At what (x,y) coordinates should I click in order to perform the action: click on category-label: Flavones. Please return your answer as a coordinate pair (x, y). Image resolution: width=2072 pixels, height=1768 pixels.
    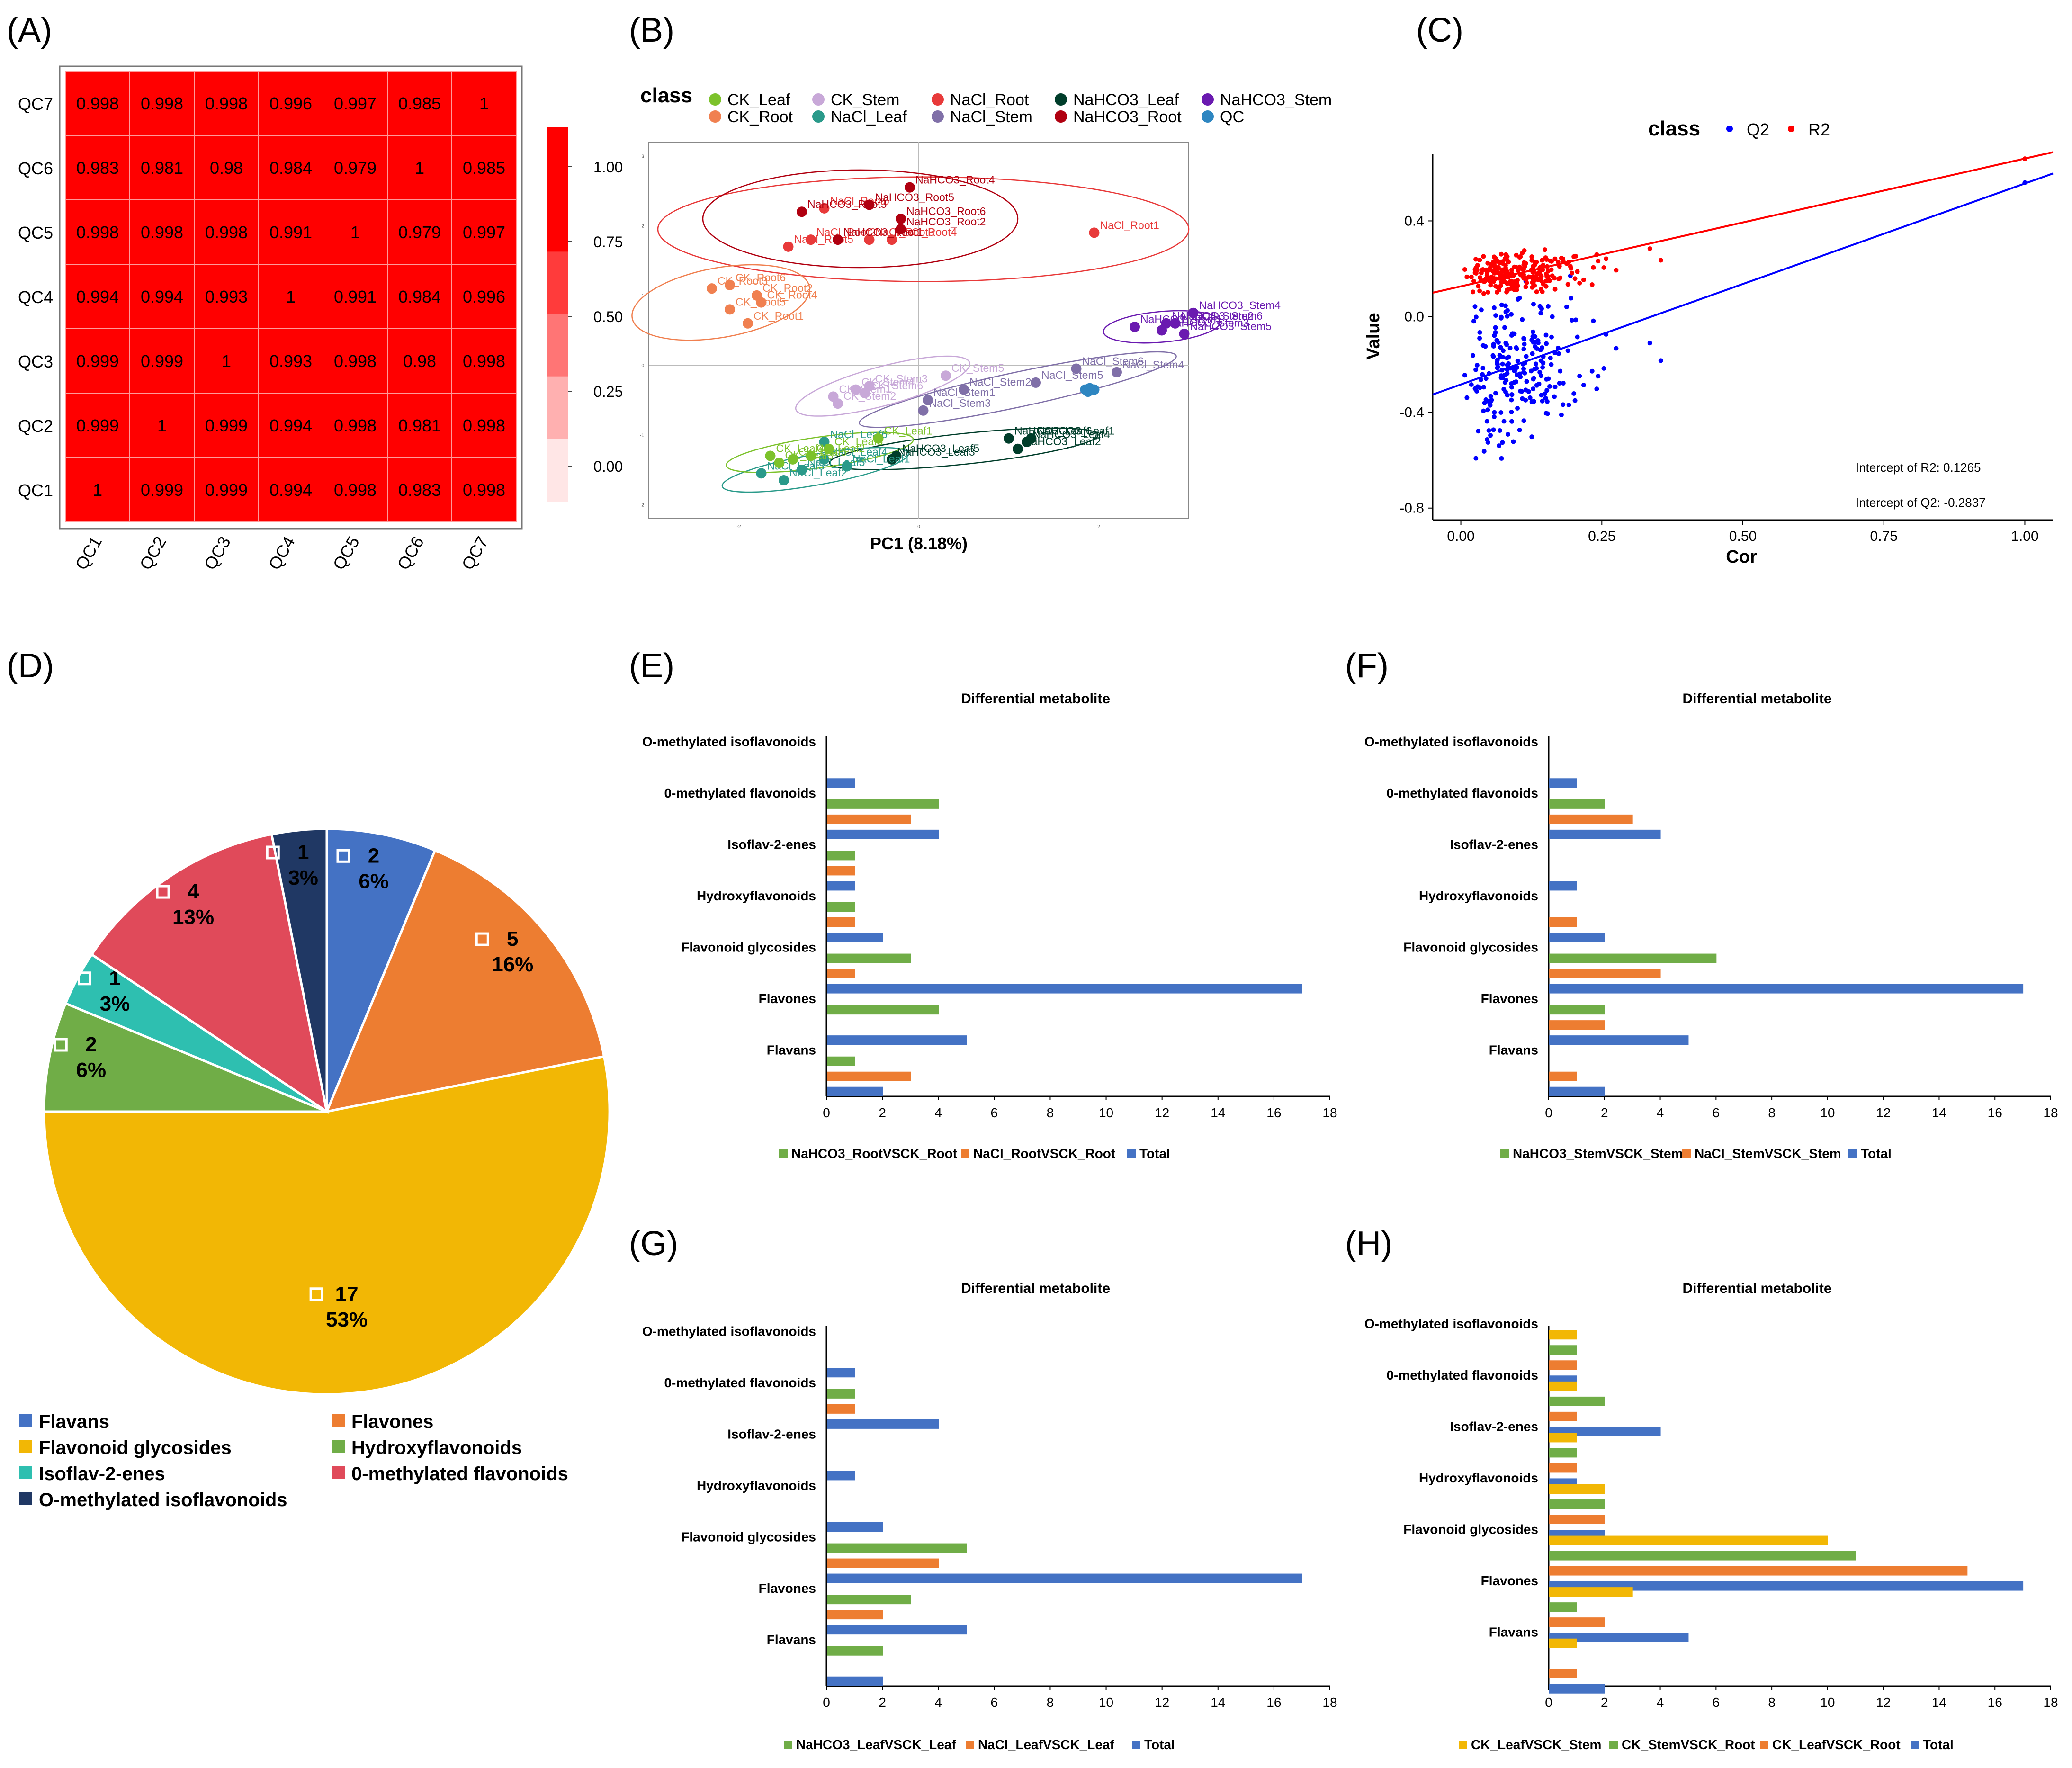
    Looking at the image, I should click on (1509, 998).